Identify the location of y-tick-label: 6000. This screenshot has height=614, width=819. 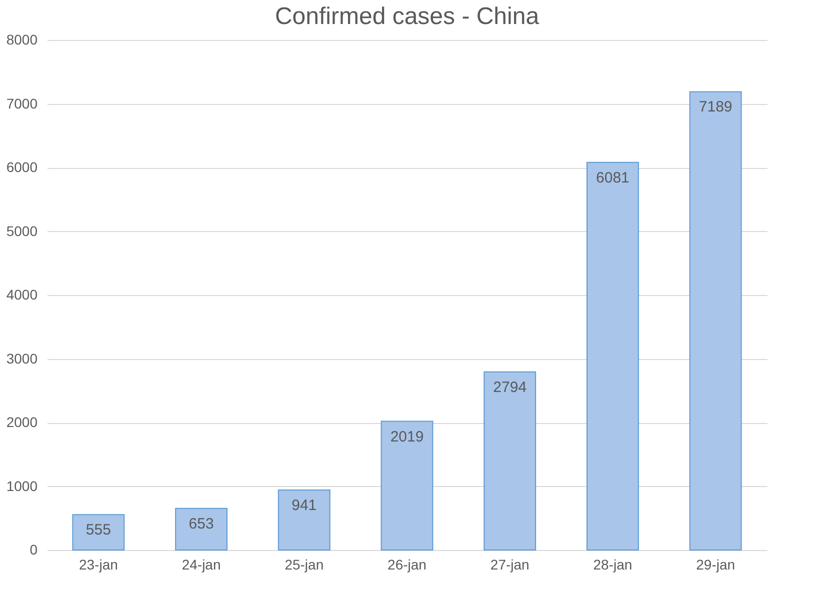
(22, 167).